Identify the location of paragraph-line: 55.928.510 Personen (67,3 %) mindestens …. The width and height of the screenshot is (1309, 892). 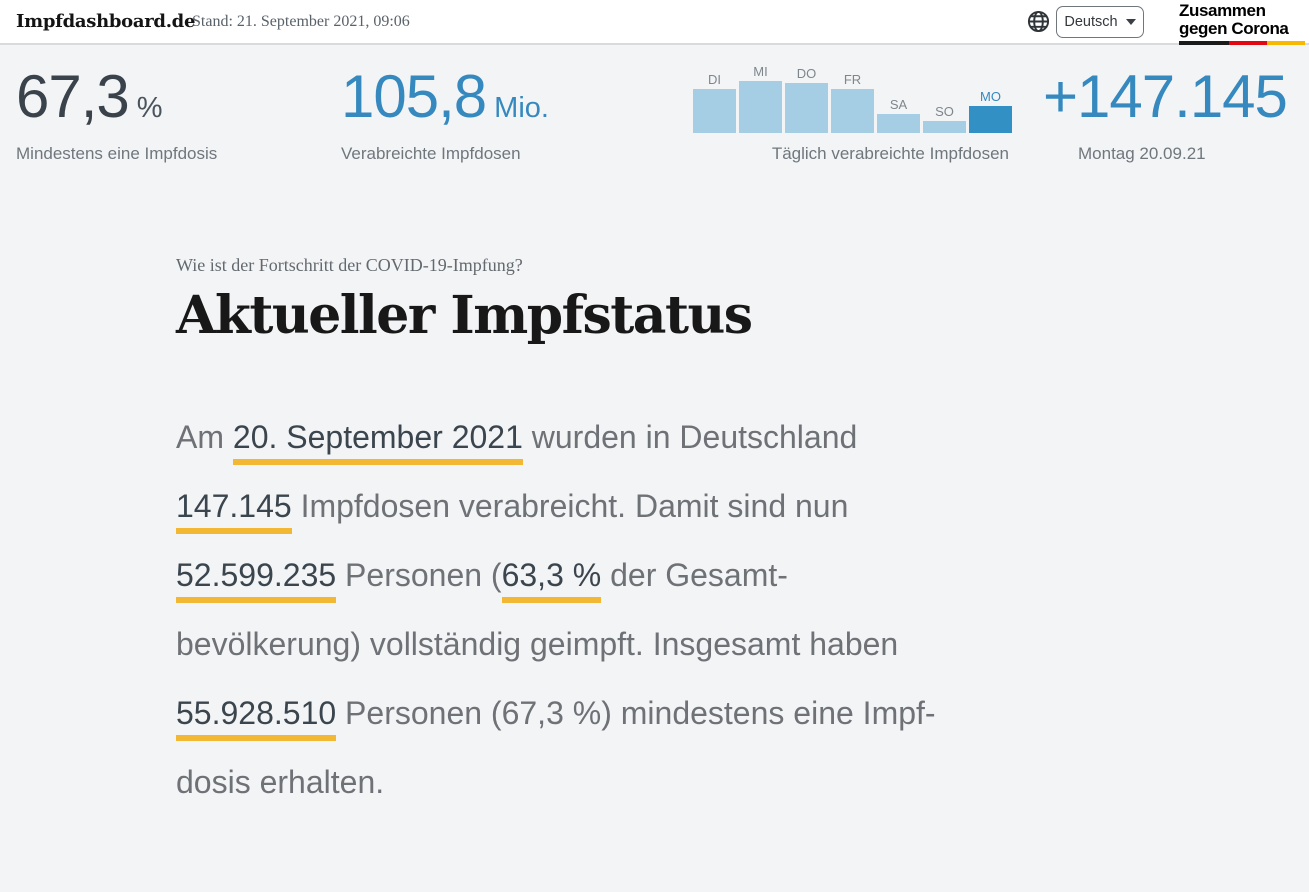
(676, 713).